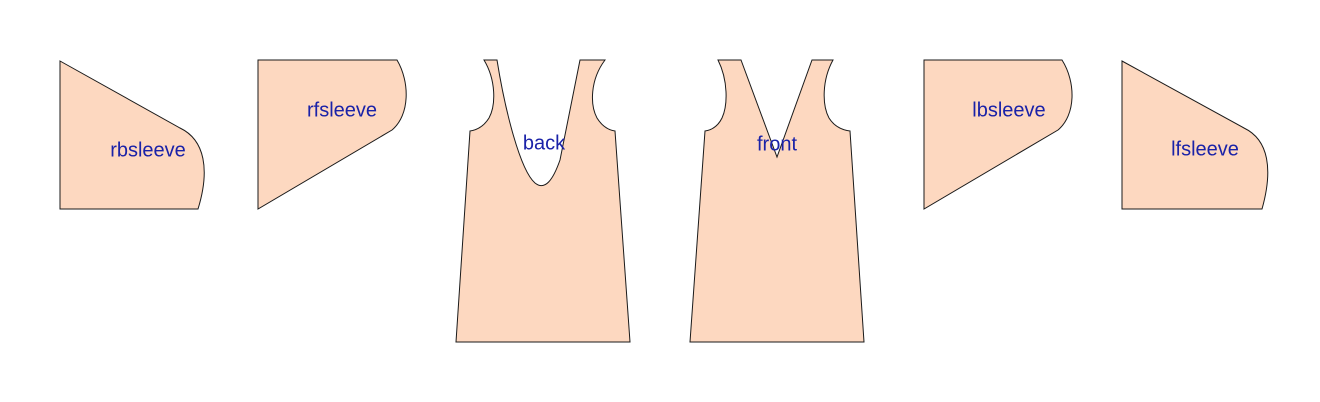 The height and width of the screenshot is (402, 1320). I want to click on piece-rbsleeve: rbsleeve, so click(132, 135).